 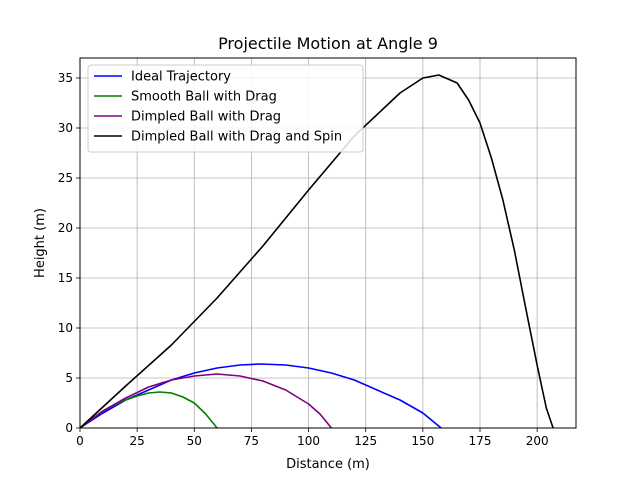 I want to click on legend-label-4: Dimpled Ball with Drag and Spin, so click(x=236, y=137).